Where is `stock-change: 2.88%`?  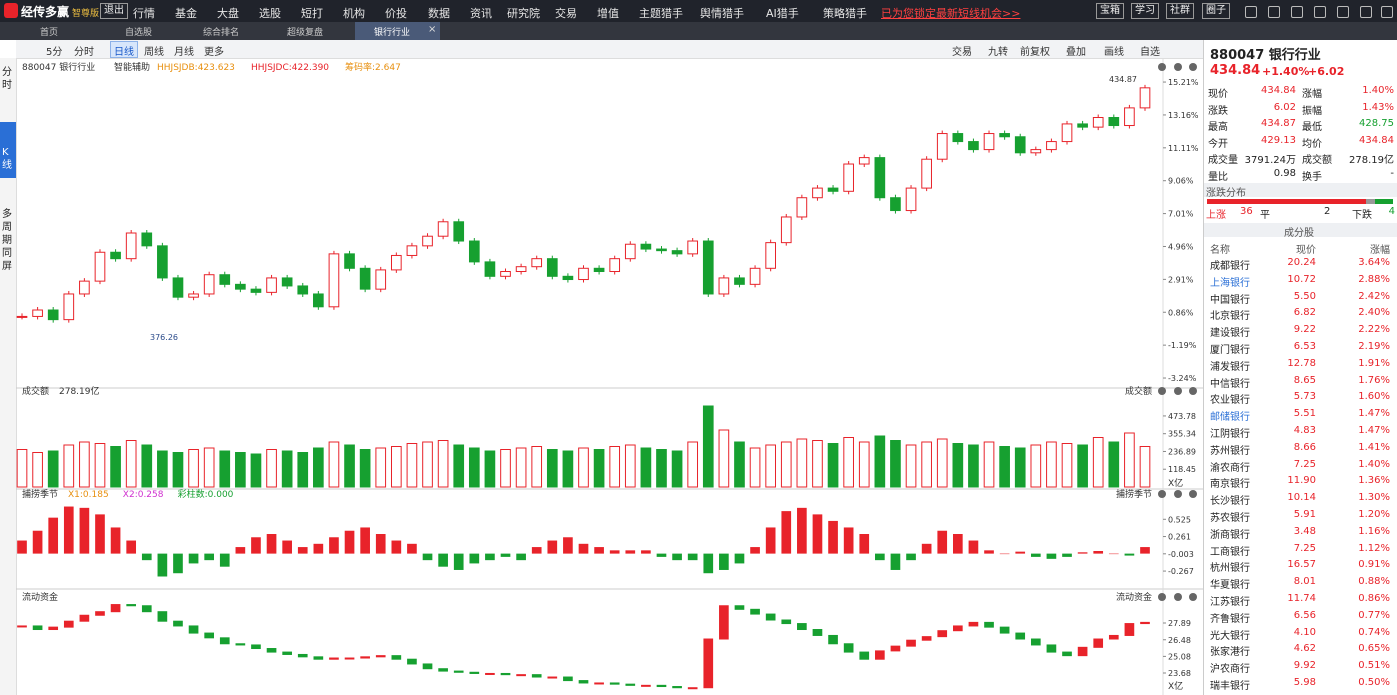
stock-change: 2.88% is located at coordinates (1374, 279).